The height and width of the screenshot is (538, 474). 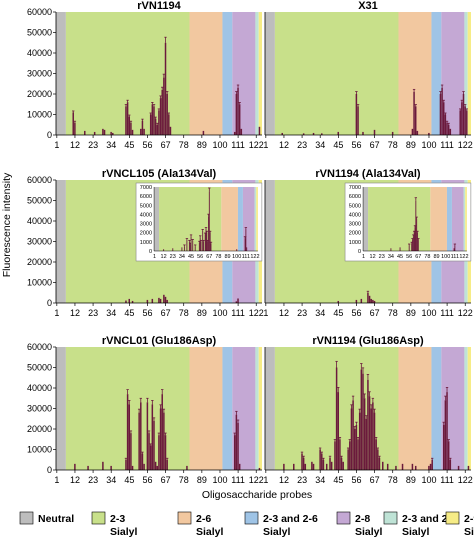 What do you see at coordinates (368, 174) in the screenshot?
I see `panel-title: rVN1194 (Ala134Val)` at bounding box center [368, 174].